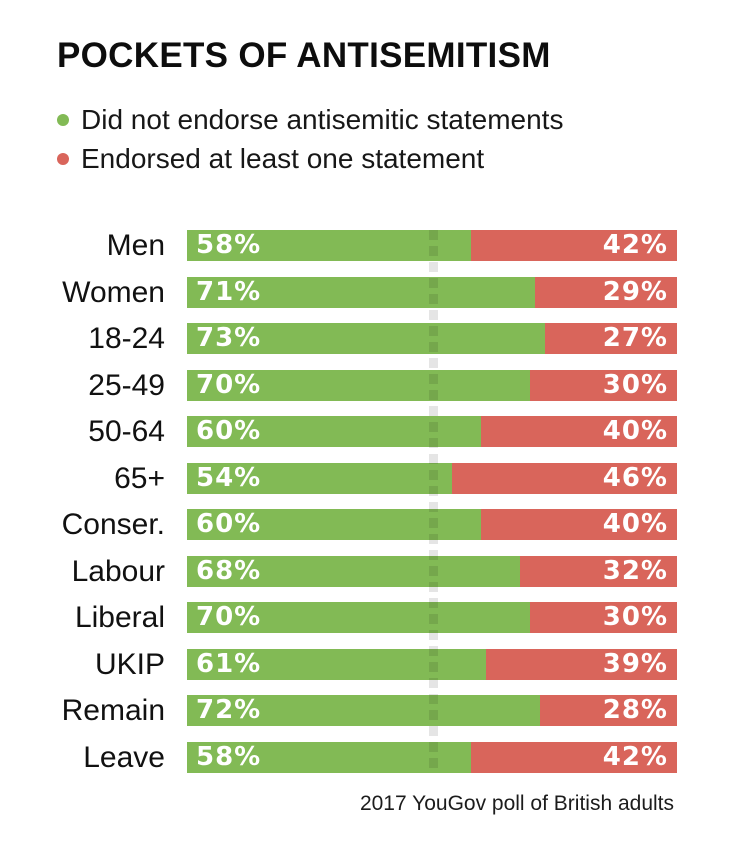  What do you see at coordinates (124, 757) in the screenshot?
I see `row-label: Leave` at bounding box center [124, 757].